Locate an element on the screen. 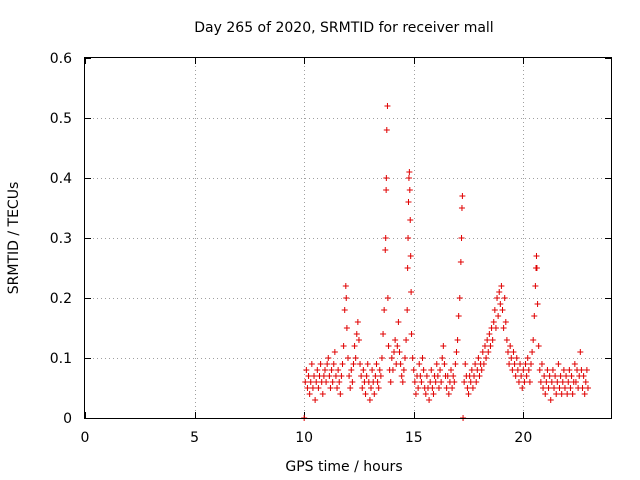 The image size is (640, 480). y-tick-label: 0 is located at coordinates (67, 419).